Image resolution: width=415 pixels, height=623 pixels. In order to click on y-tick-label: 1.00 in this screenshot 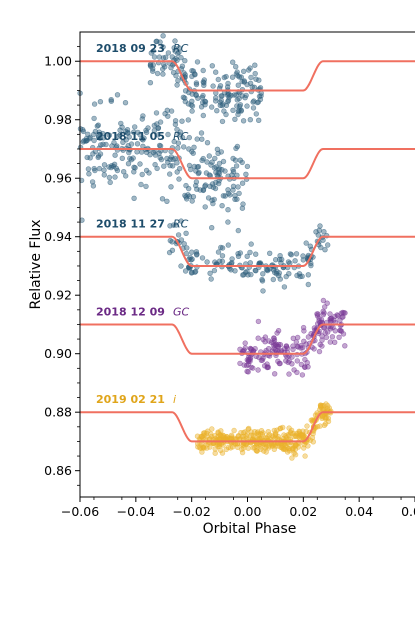, I will do `click(58, 61)`.